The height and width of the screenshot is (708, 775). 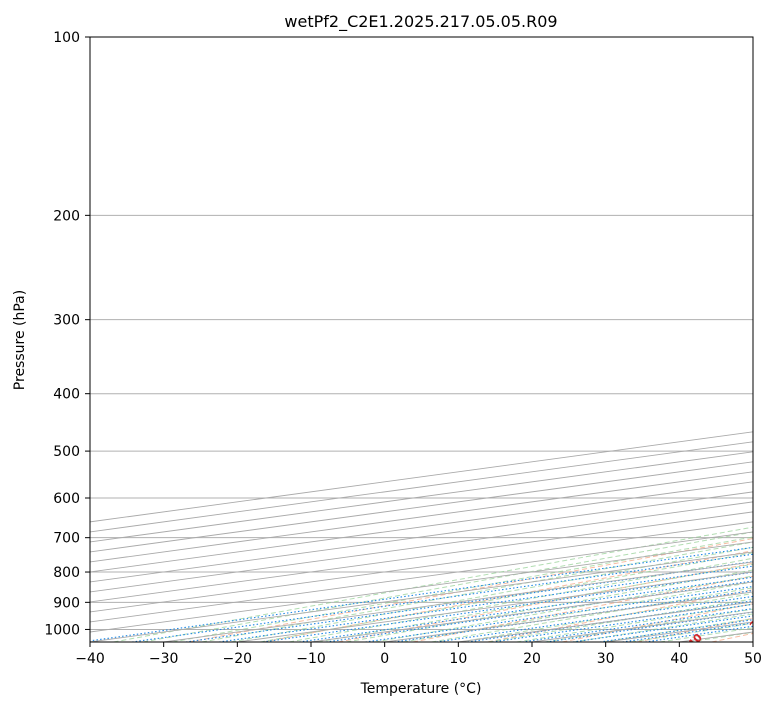 I want to click on chart-title: wetPf2_C2E1.2025.217.05.05.R09, so click(x=420, y=22).